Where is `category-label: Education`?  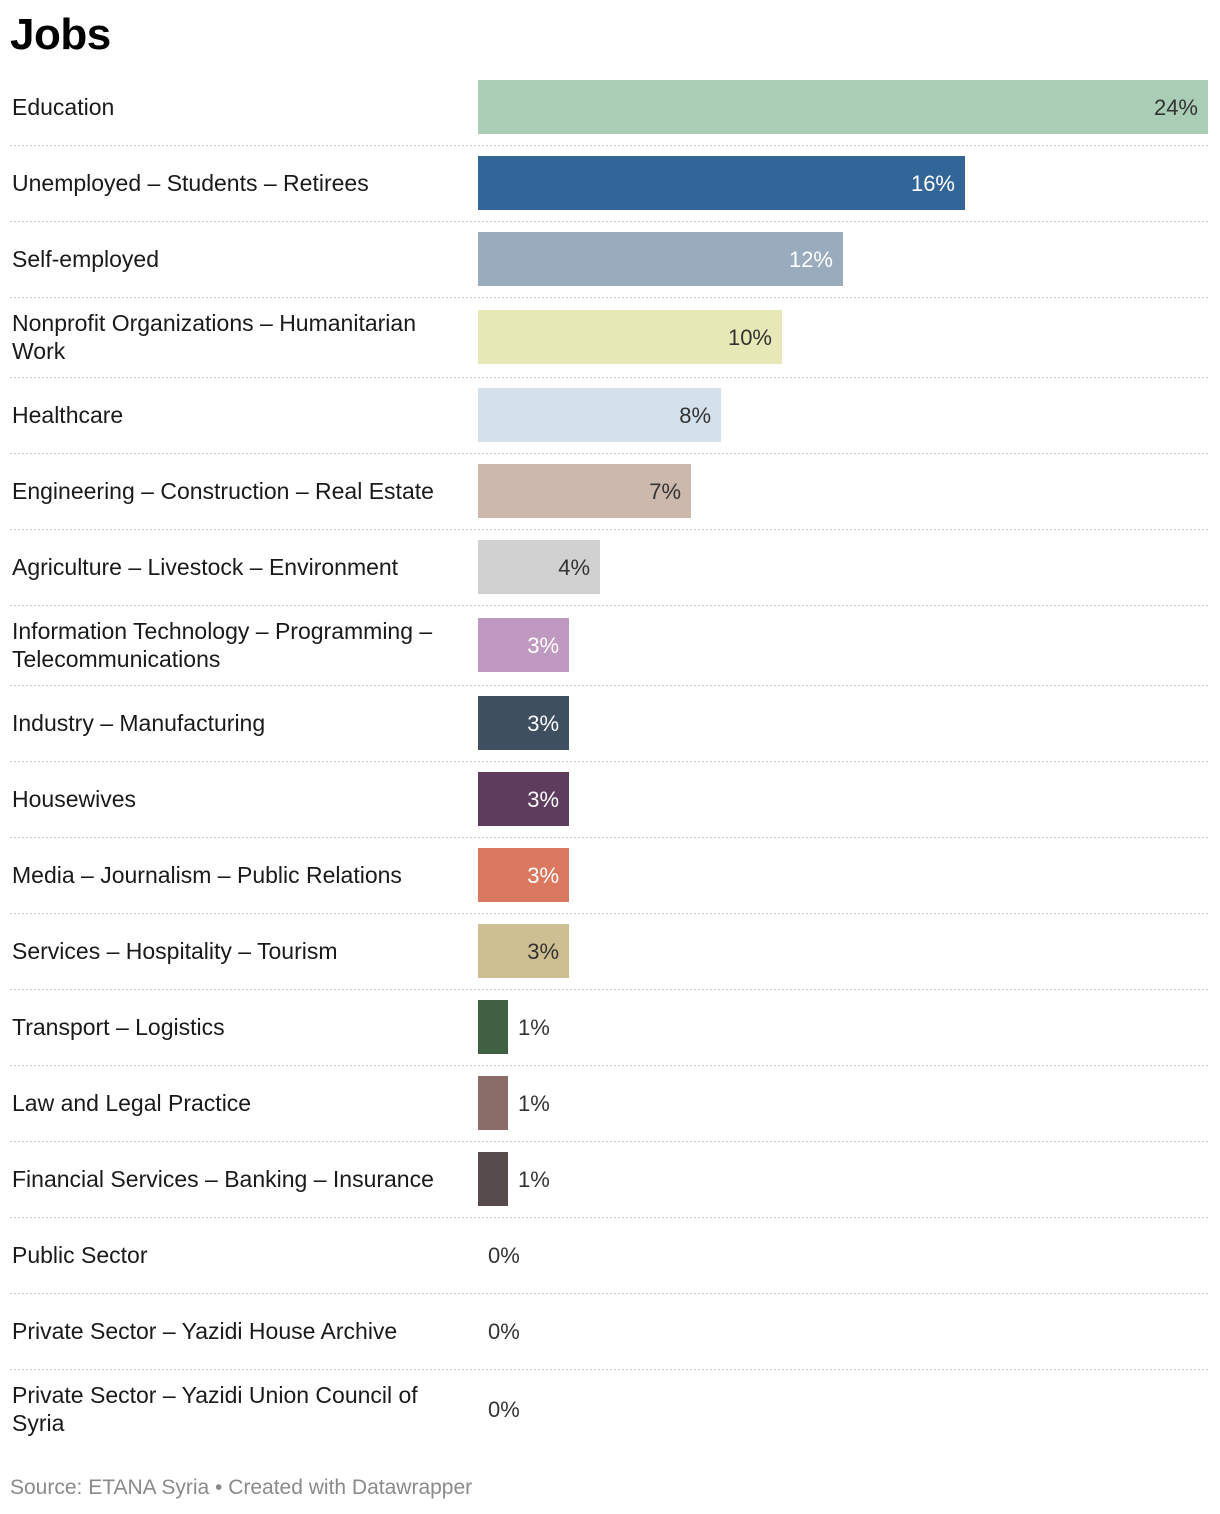
category-label: Education is located at coordinates (63, 107).